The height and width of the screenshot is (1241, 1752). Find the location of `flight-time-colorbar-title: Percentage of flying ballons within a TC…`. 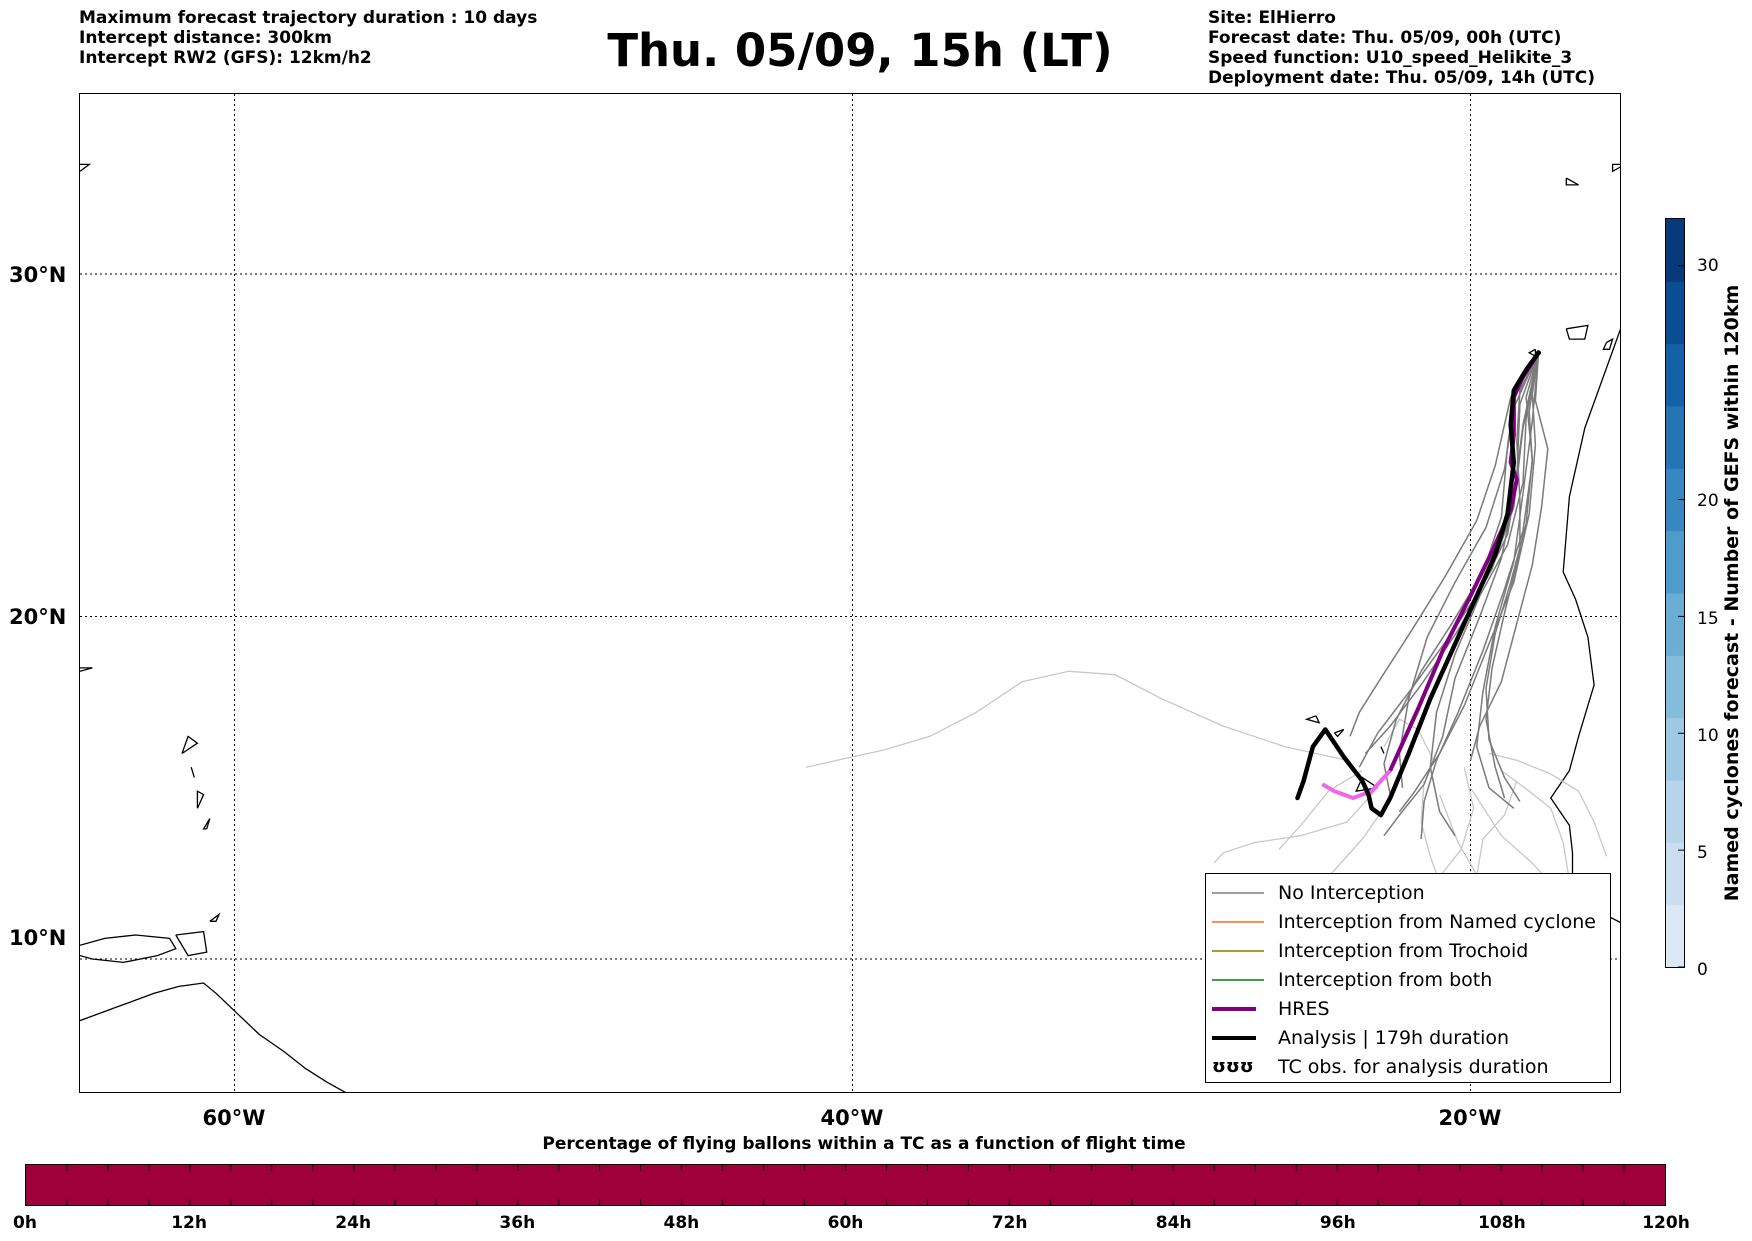

flight-time-colorbar-title: Percentage of flying ballons within a TC… is located at coordinates (864, 1144).